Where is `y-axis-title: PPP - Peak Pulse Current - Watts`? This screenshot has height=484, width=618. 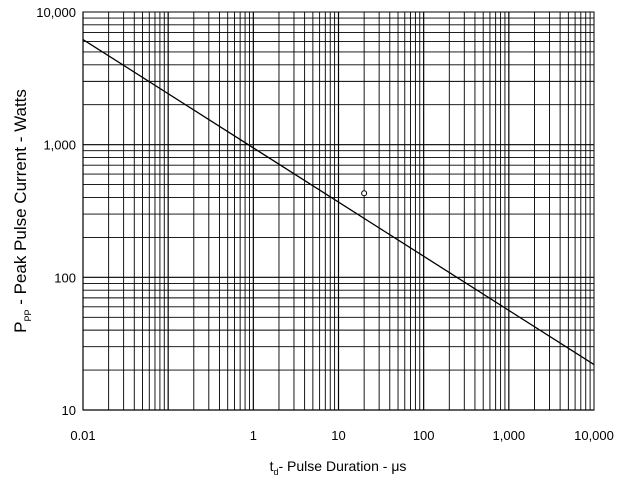
y-axis-title: PPP - Peak Pulse Current - Watts is located at coordinates (22, 211).